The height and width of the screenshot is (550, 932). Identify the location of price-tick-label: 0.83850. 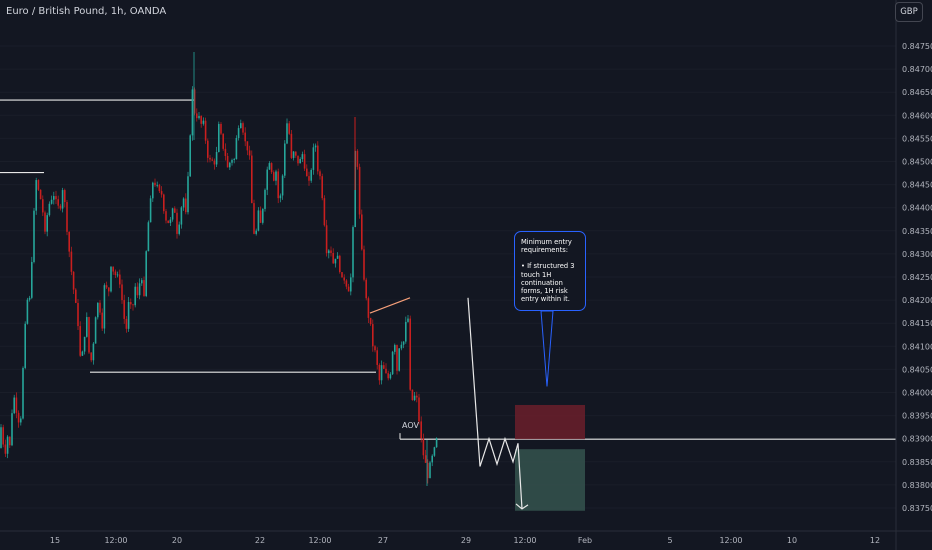
(917, 462).